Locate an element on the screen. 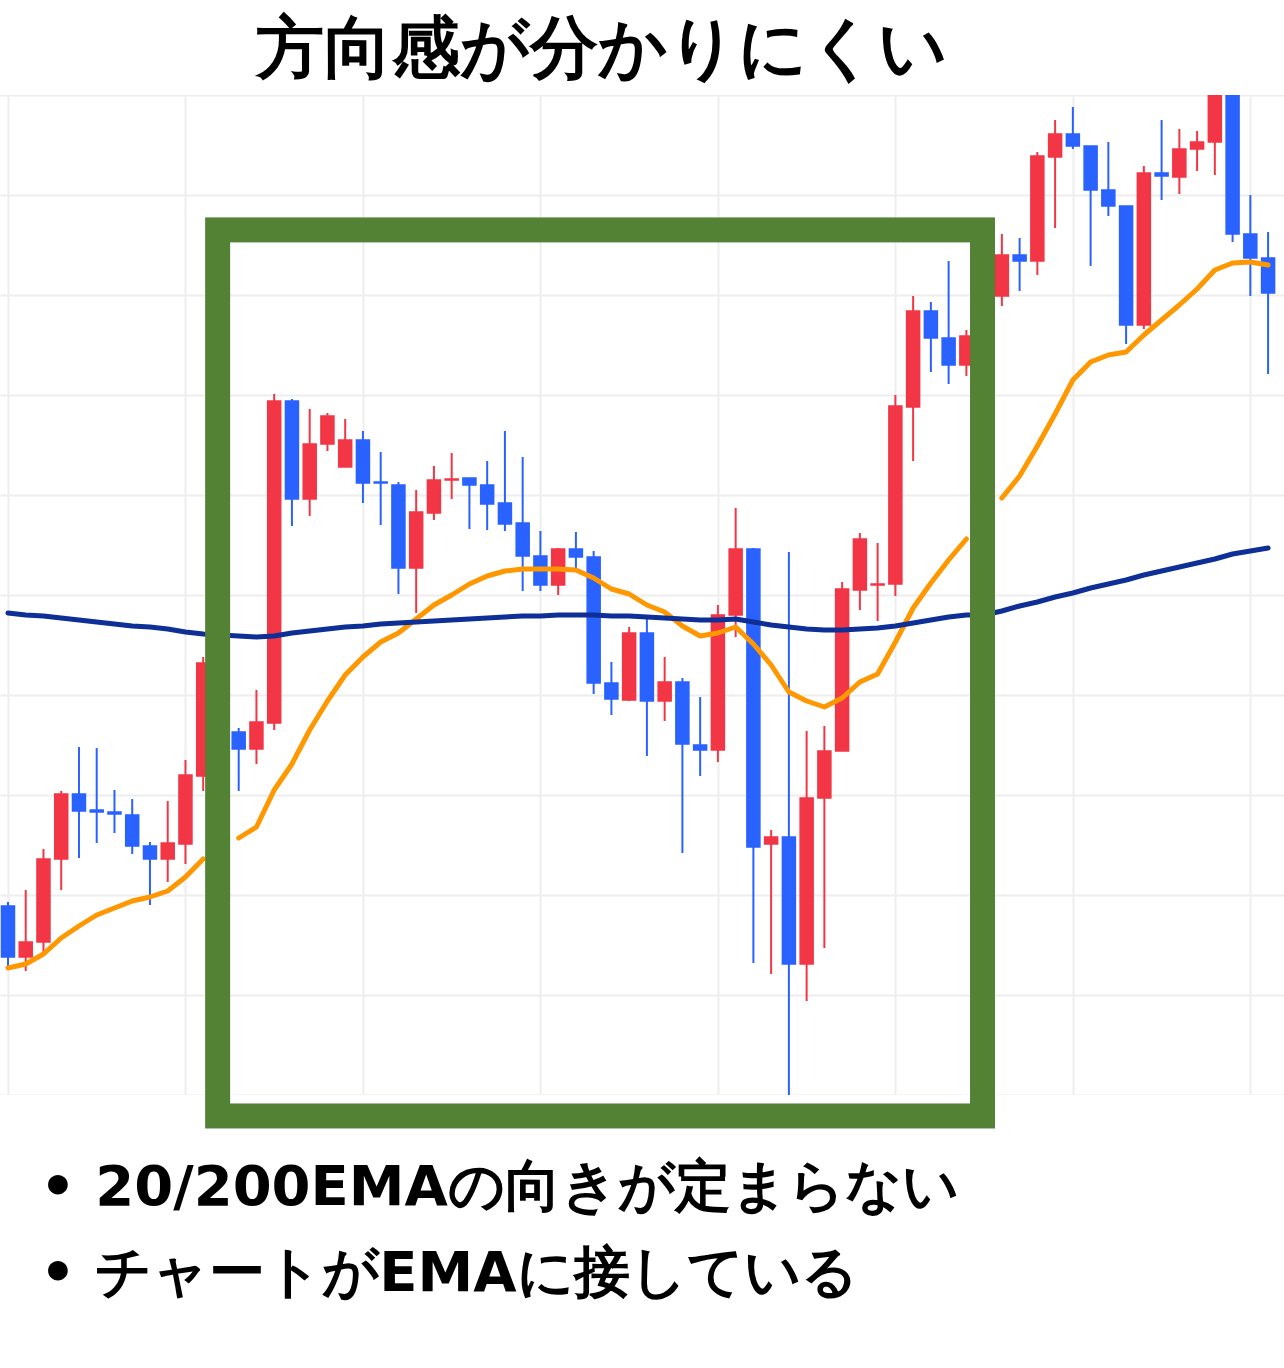  text: • 20/200EMAの向きが定まらない is located at coordinates (500, 1186).